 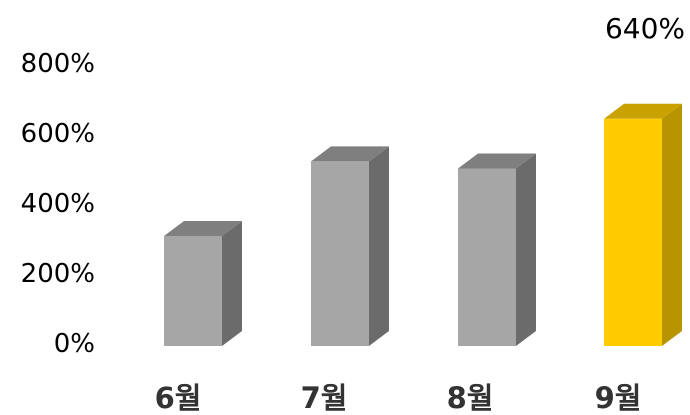 What do you see at coordinates (178, 398) in the screenshot?
I see `x-category-label: 6월` at bounding box center [178, 398].